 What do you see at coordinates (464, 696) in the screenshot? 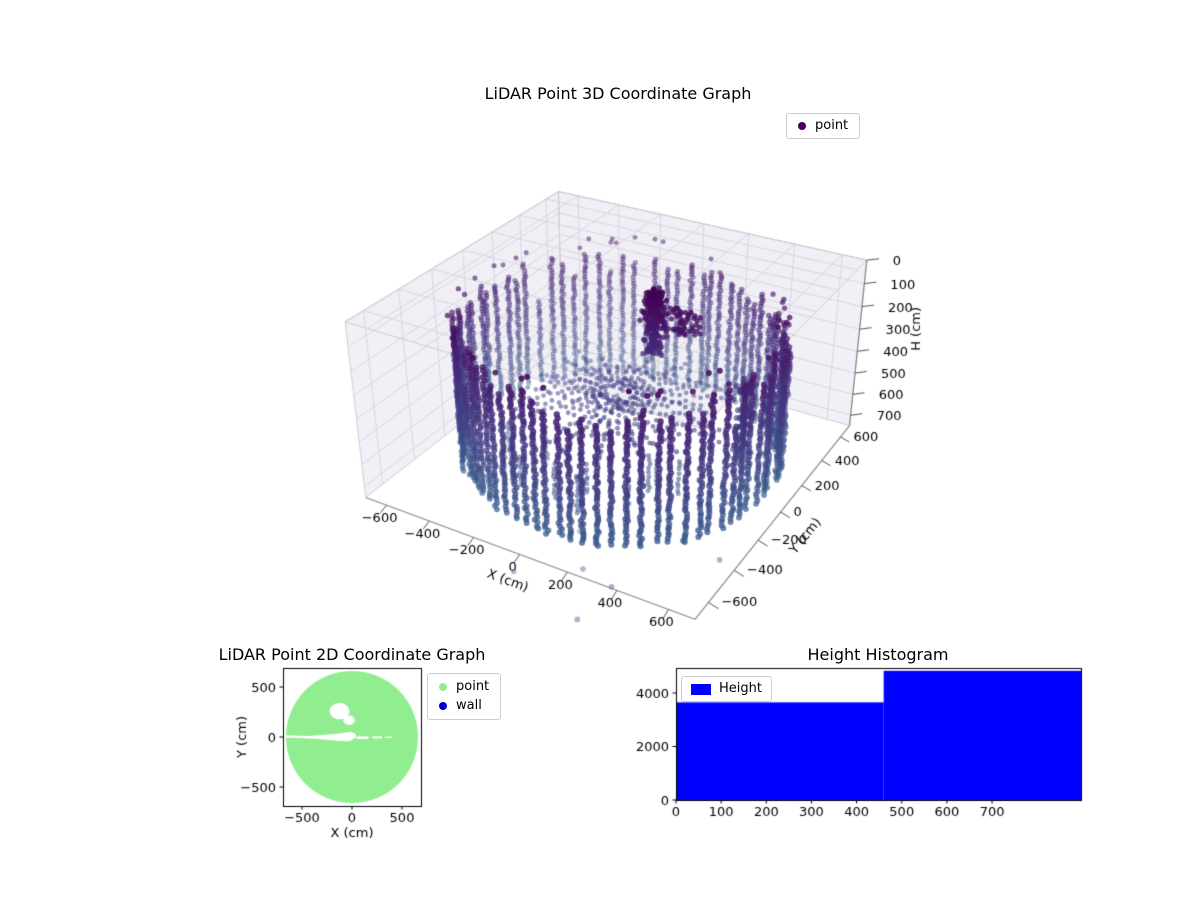
I see `plot2d-legend: point wall` at bounding box center [464, 696].